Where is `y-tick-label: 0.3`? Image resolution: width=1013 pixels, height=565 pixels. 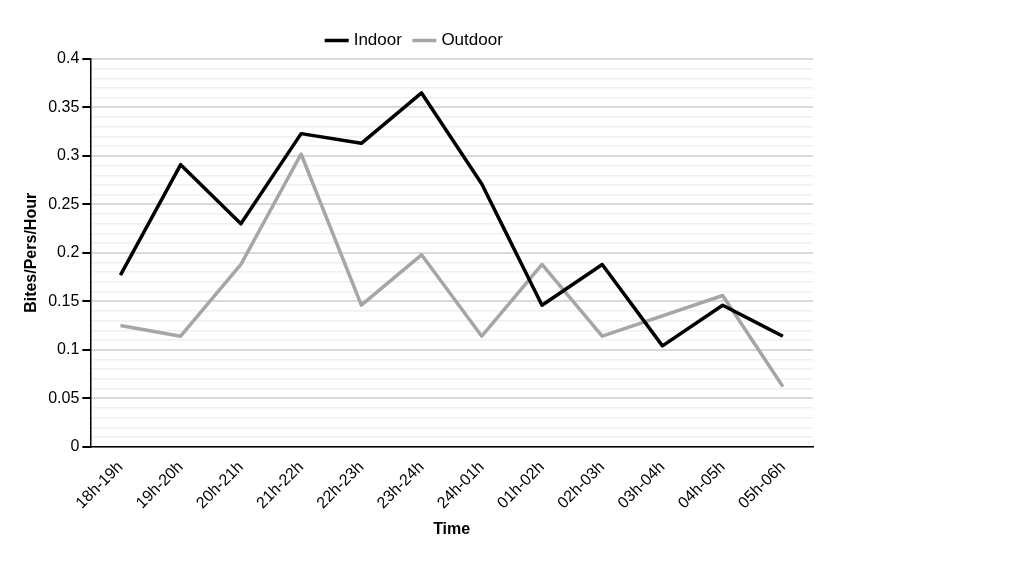
y-tick-label: 0.3 is located at coordinates (68, 155).